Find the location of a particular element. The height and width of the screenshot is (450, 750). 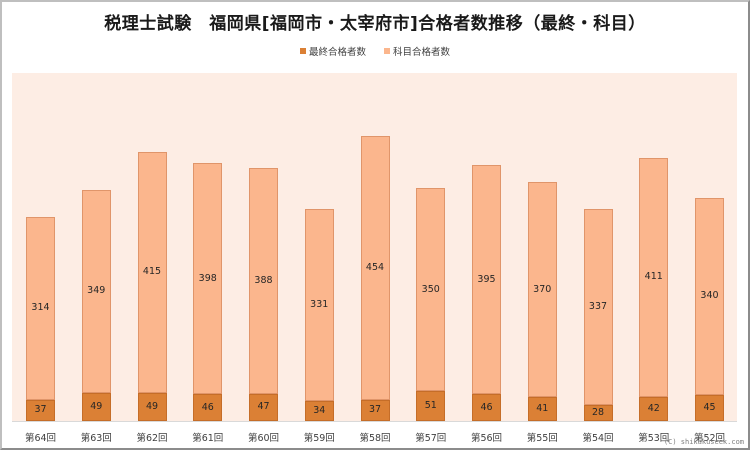

legend-item-subject: 科目合格者数 is located at coordinates (417, 51).